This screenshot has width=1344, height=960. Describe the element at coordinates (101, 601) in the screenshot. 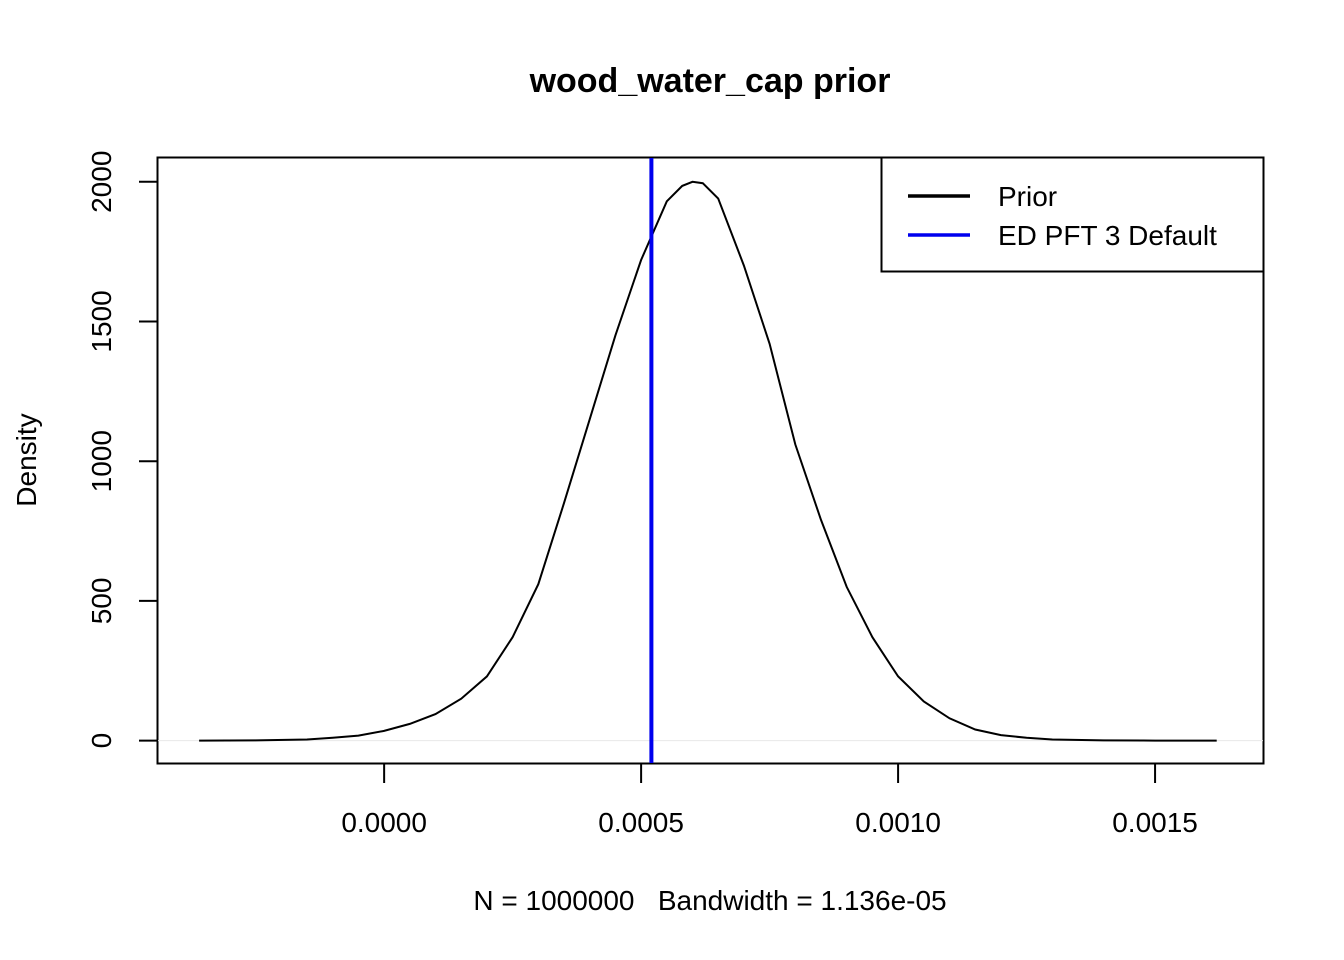

I see `y-tick-label: 500` at that location.